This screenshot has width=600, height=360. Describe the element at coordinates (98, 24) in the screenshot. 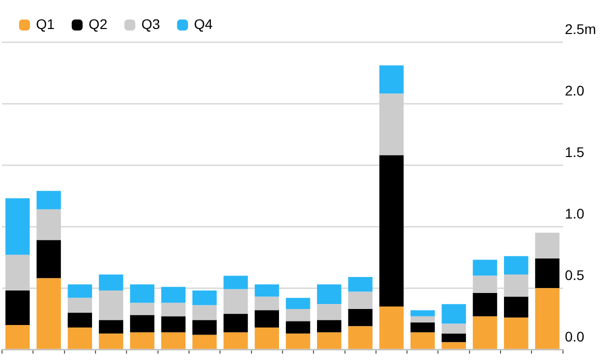

I see `legend-label: Q2` at that location.